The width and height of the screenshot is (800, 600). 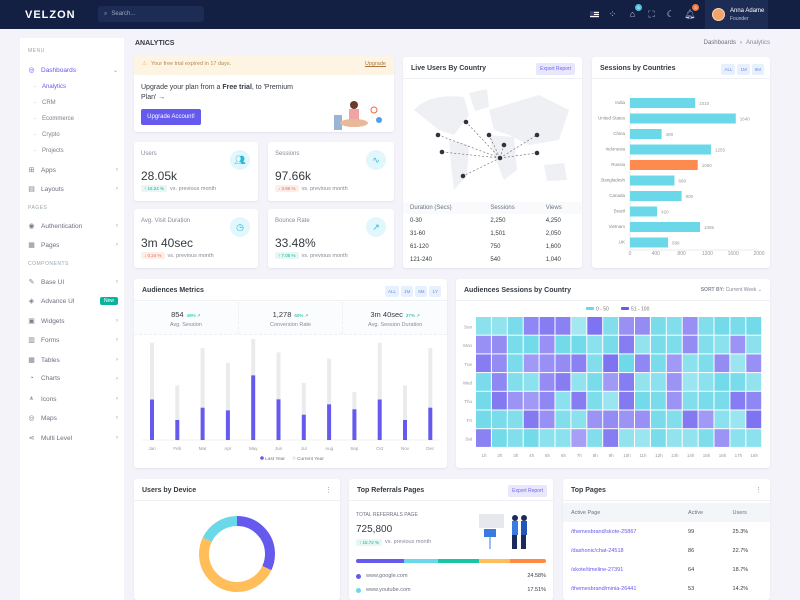 I want to click on bar-canada, so click(x=656, y=196).